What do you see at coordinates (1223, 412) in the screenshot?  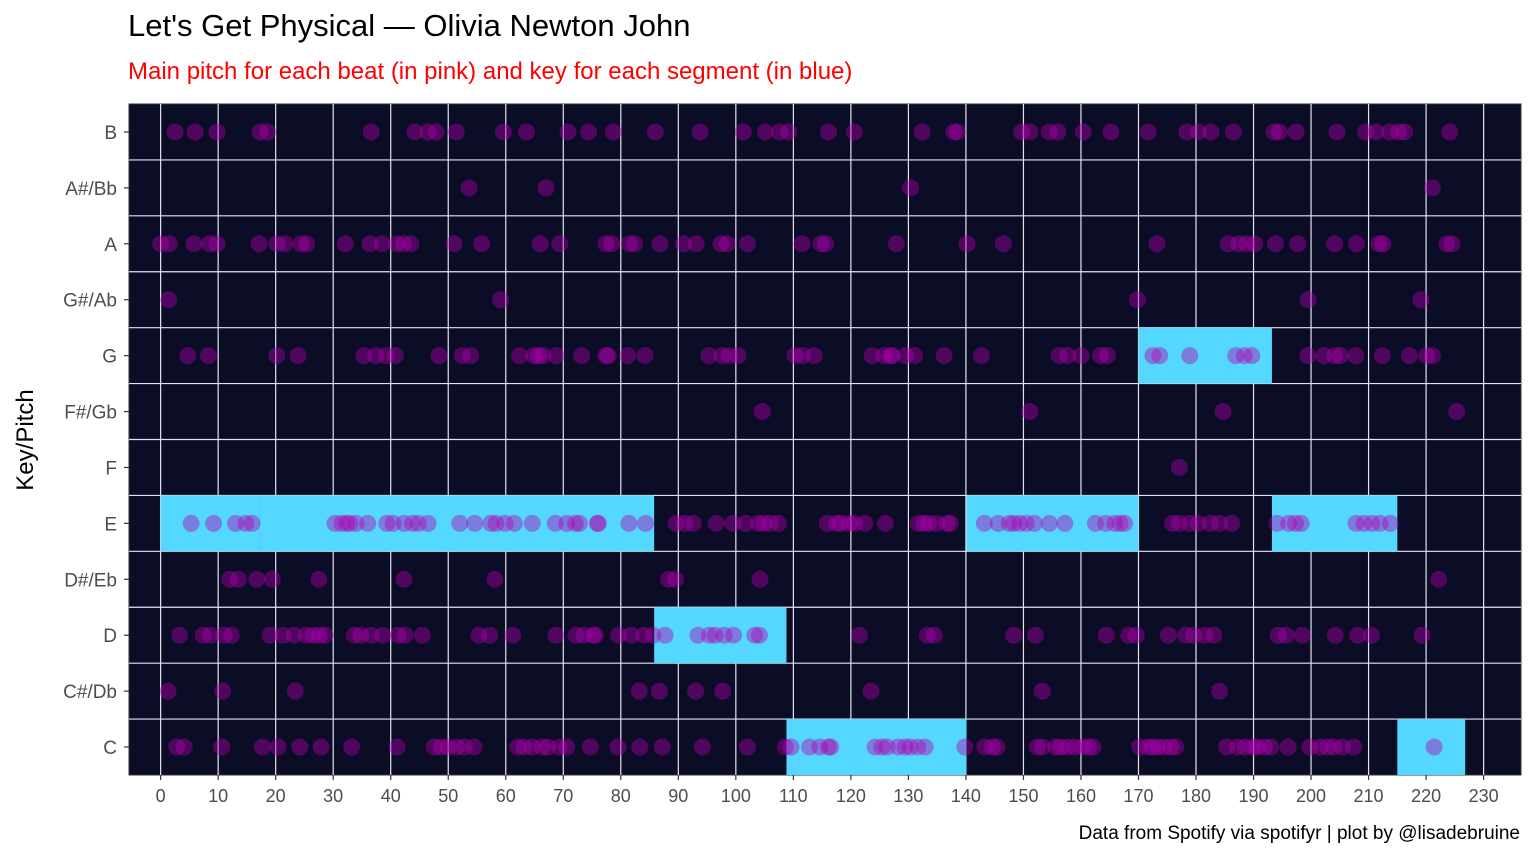 I see `beat-point-fsharp-gb` at bounding box center [1223, 412].